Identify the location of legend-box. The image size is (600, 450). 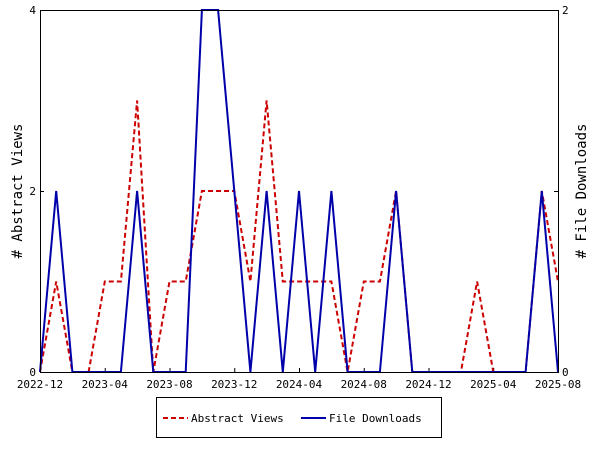
(299, 417).